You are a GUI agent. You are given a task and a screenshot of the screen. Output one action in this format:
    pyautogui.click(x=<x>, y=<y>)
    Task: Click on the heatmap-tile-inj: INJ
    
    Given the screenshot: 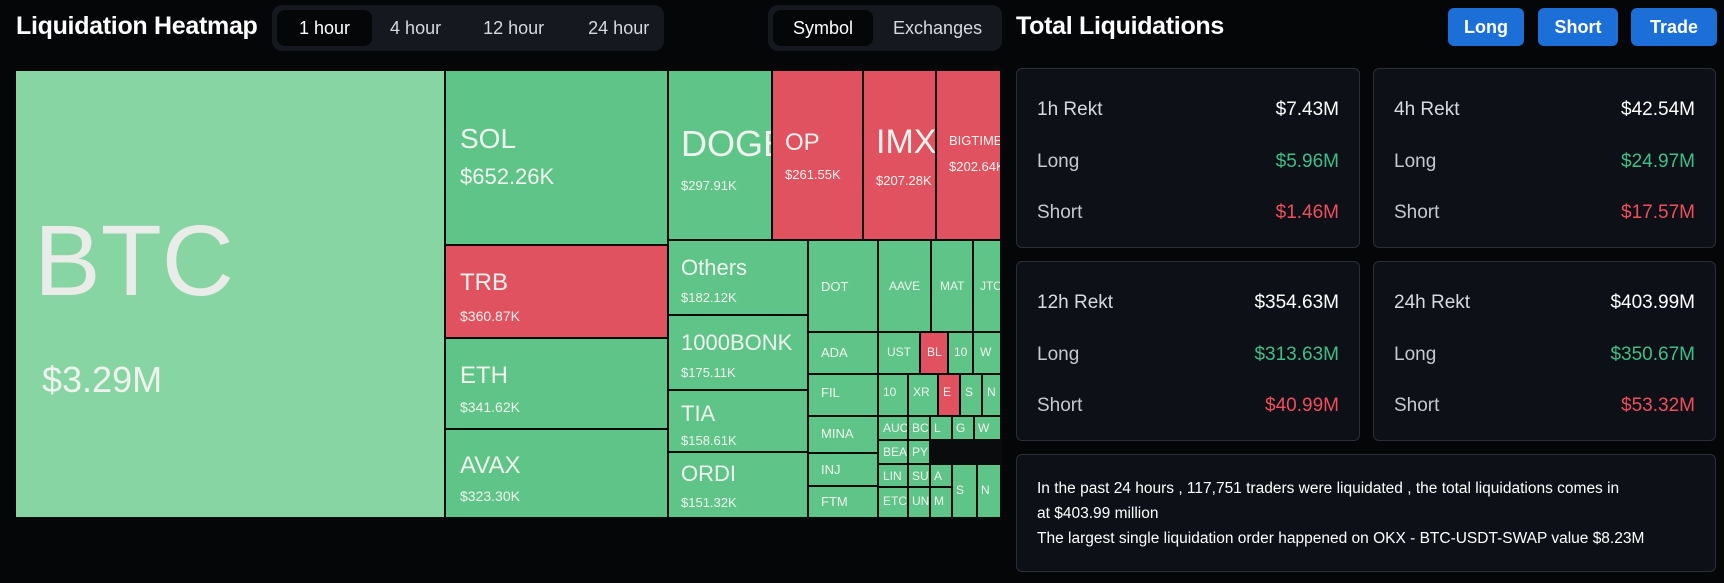 What is the action you would take?
    pyautogui.click(x=844, y=470)
    